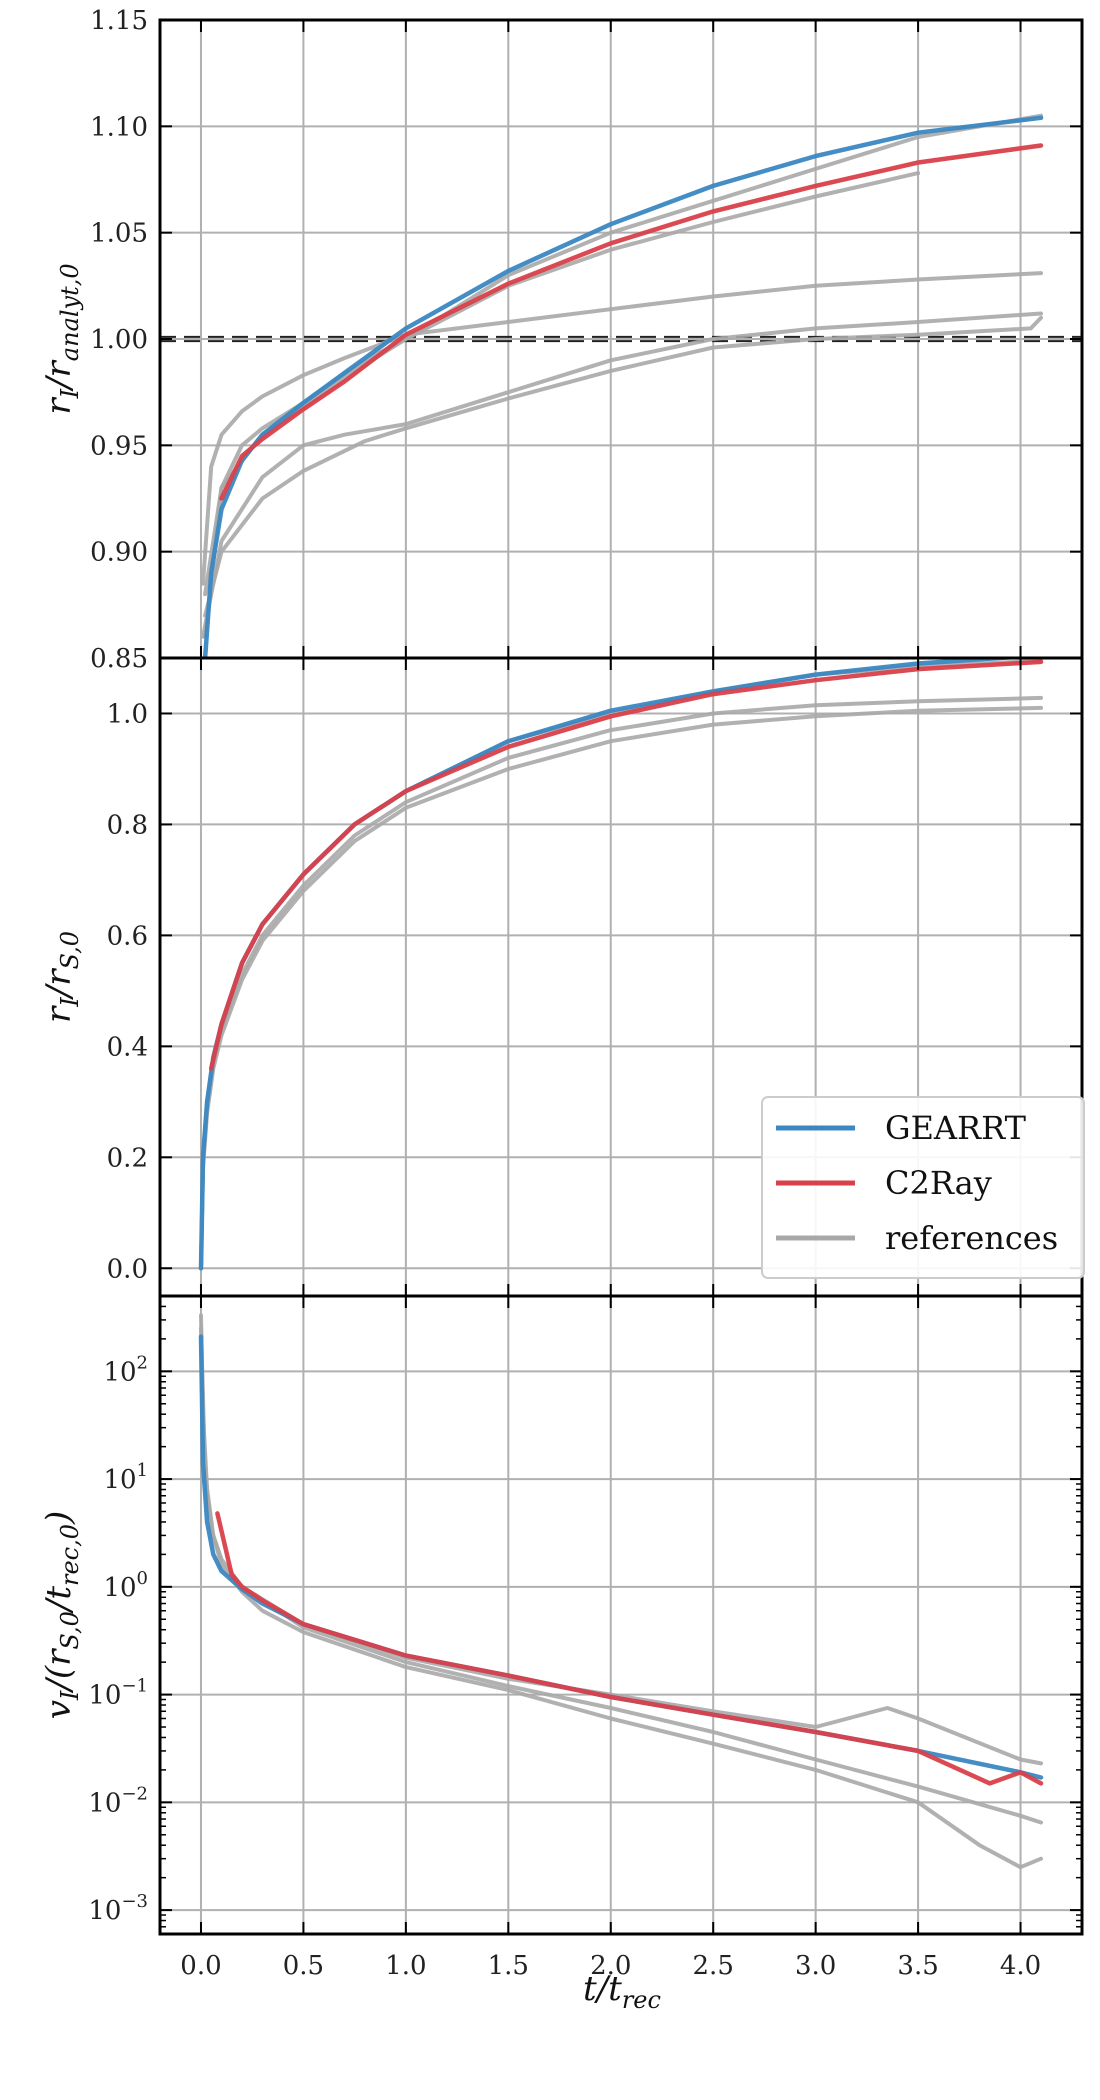  I want to click on y-tick-label: 0.95, so click(119, 446).